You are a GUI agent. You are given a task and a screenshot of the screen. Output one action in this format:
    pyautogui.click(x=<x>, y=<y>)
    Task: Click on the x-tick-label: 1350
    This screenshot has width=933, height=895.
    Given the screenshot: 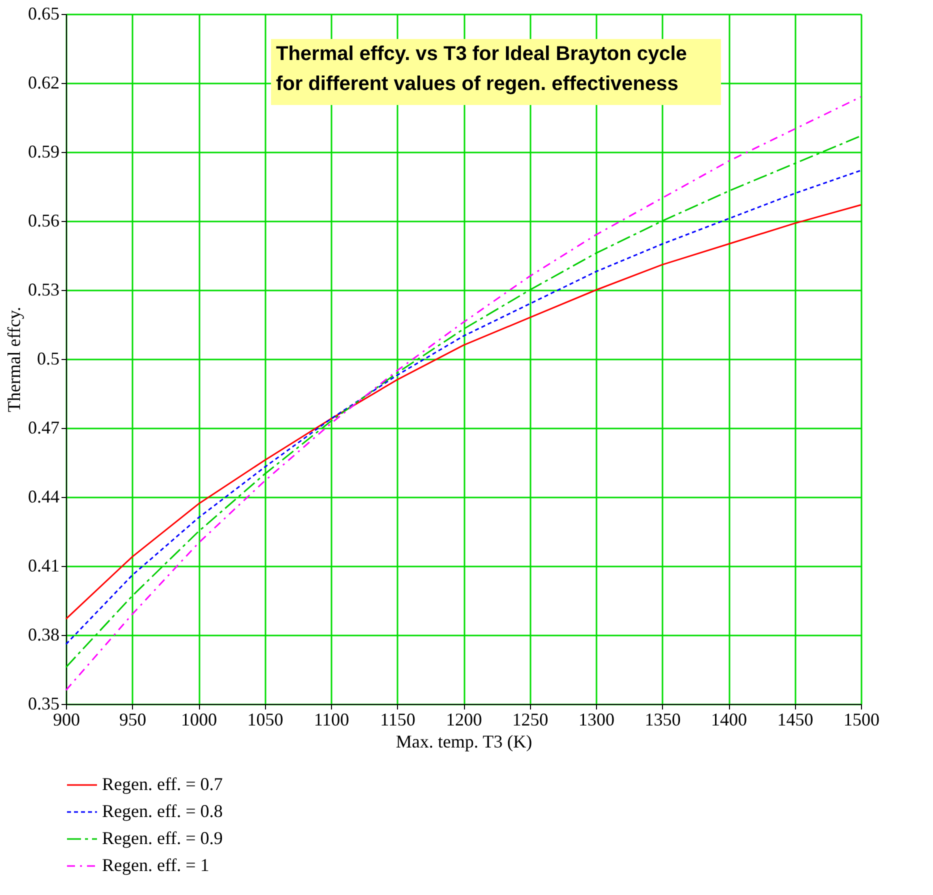 What is the action you would take?
    pyautogui.click(x=662, y=720)
    